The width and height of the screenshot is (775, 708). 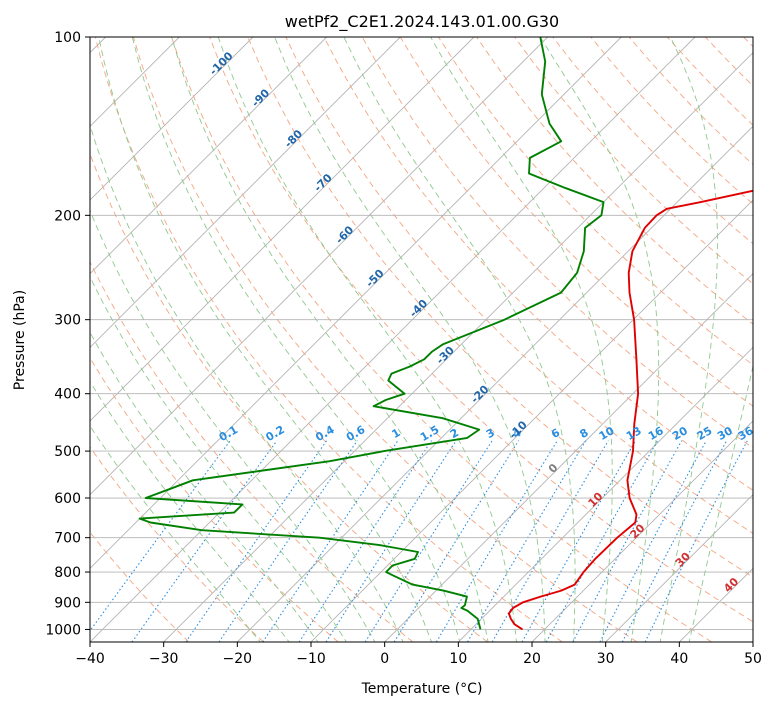 What do you see at coordinates (67, 216) in the screenshot?
I see `y-tick-label: 200` at bounding box center [67, 216].